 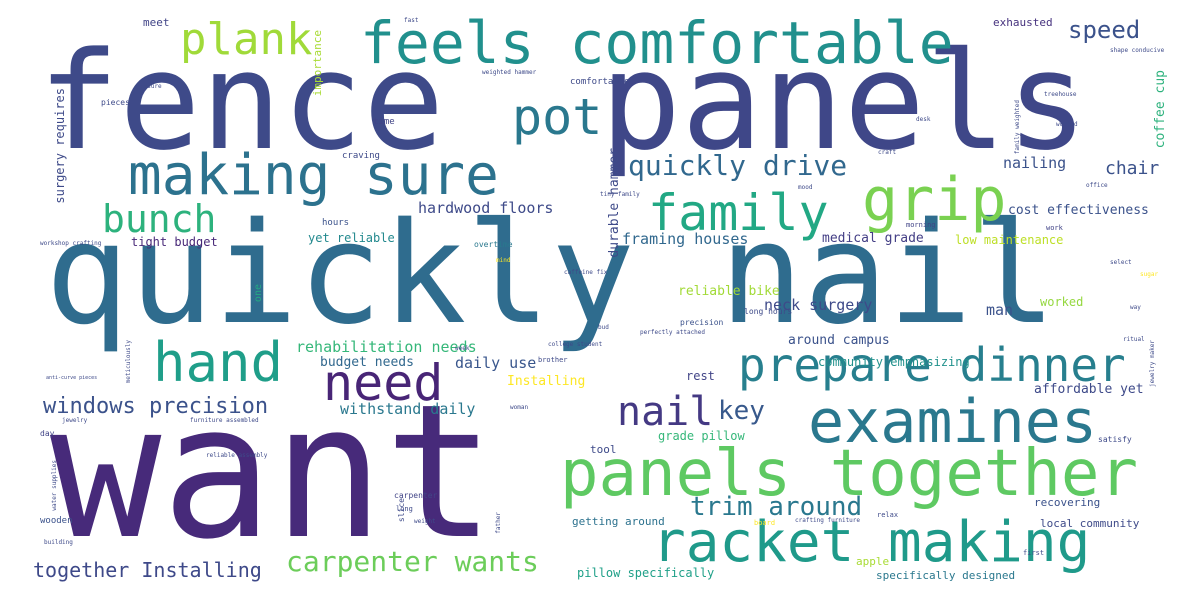 What do you see at coordinates (115, 102) in the screenshot?
I see `cloud-word: pieces` at bounding box center [115, 102].